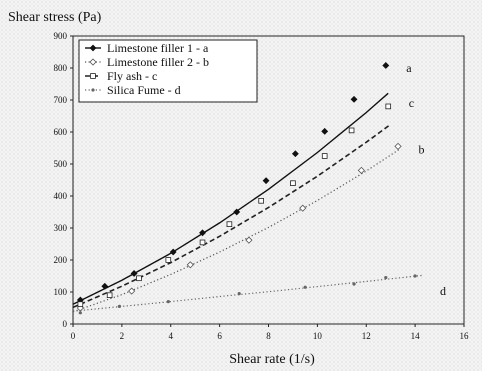 This screenshot has height=371, width=482. Describe the element at coordinates (61, 228) in the screenshot. I see `y-tick-label: 300` at that location.